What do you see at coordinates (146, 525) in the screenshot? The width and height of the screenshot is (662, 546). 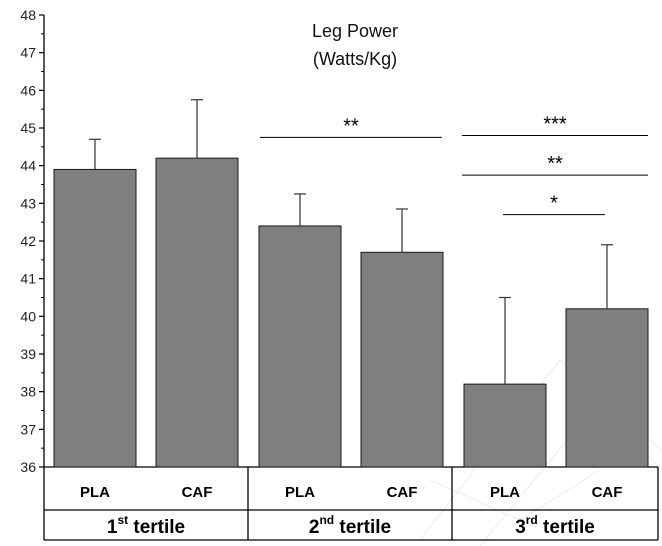 I see `group-label: 1st tertile` at bounding box center [146, 525].